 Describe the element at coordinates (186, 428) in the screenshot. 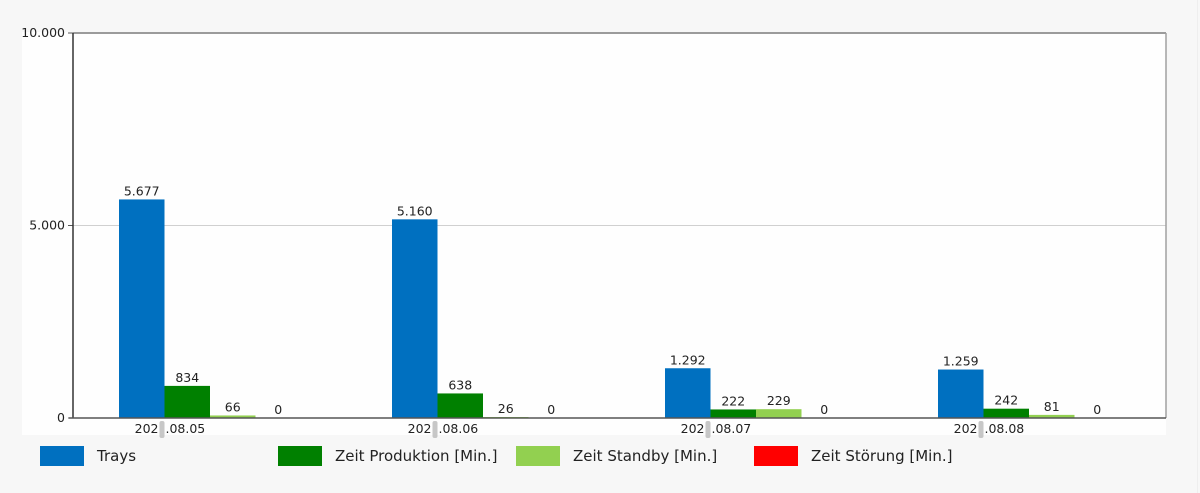

I see `x-tick-label-part: .08.05` at that location.